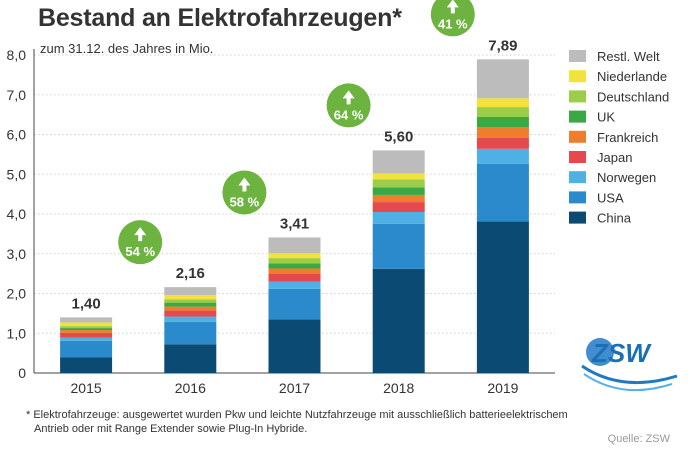 The height and width of the screenshot is (450, 690). I want to click on growth-label: 54 %, so click(140, 251).